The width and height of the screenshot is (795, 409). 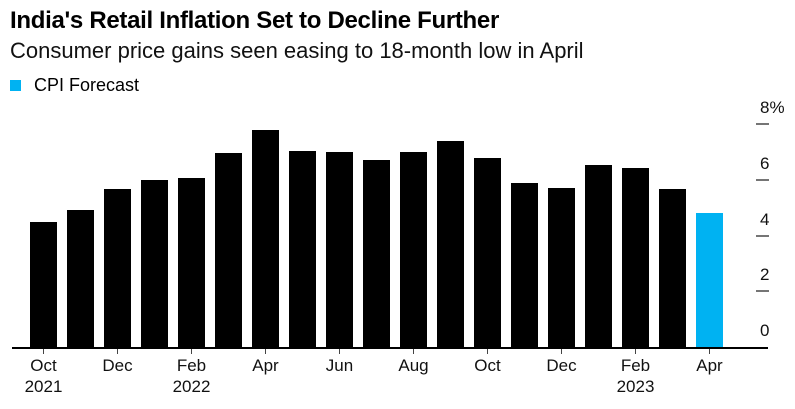 I want to click on x-axis-label-aug: Aug, so click(x=414, y=365).